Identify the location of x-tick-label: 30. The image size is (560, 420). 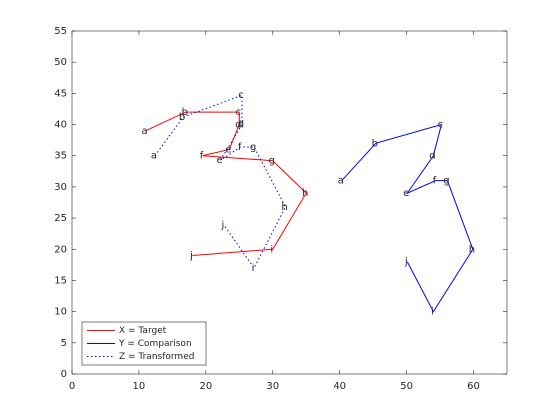
(272, 386).